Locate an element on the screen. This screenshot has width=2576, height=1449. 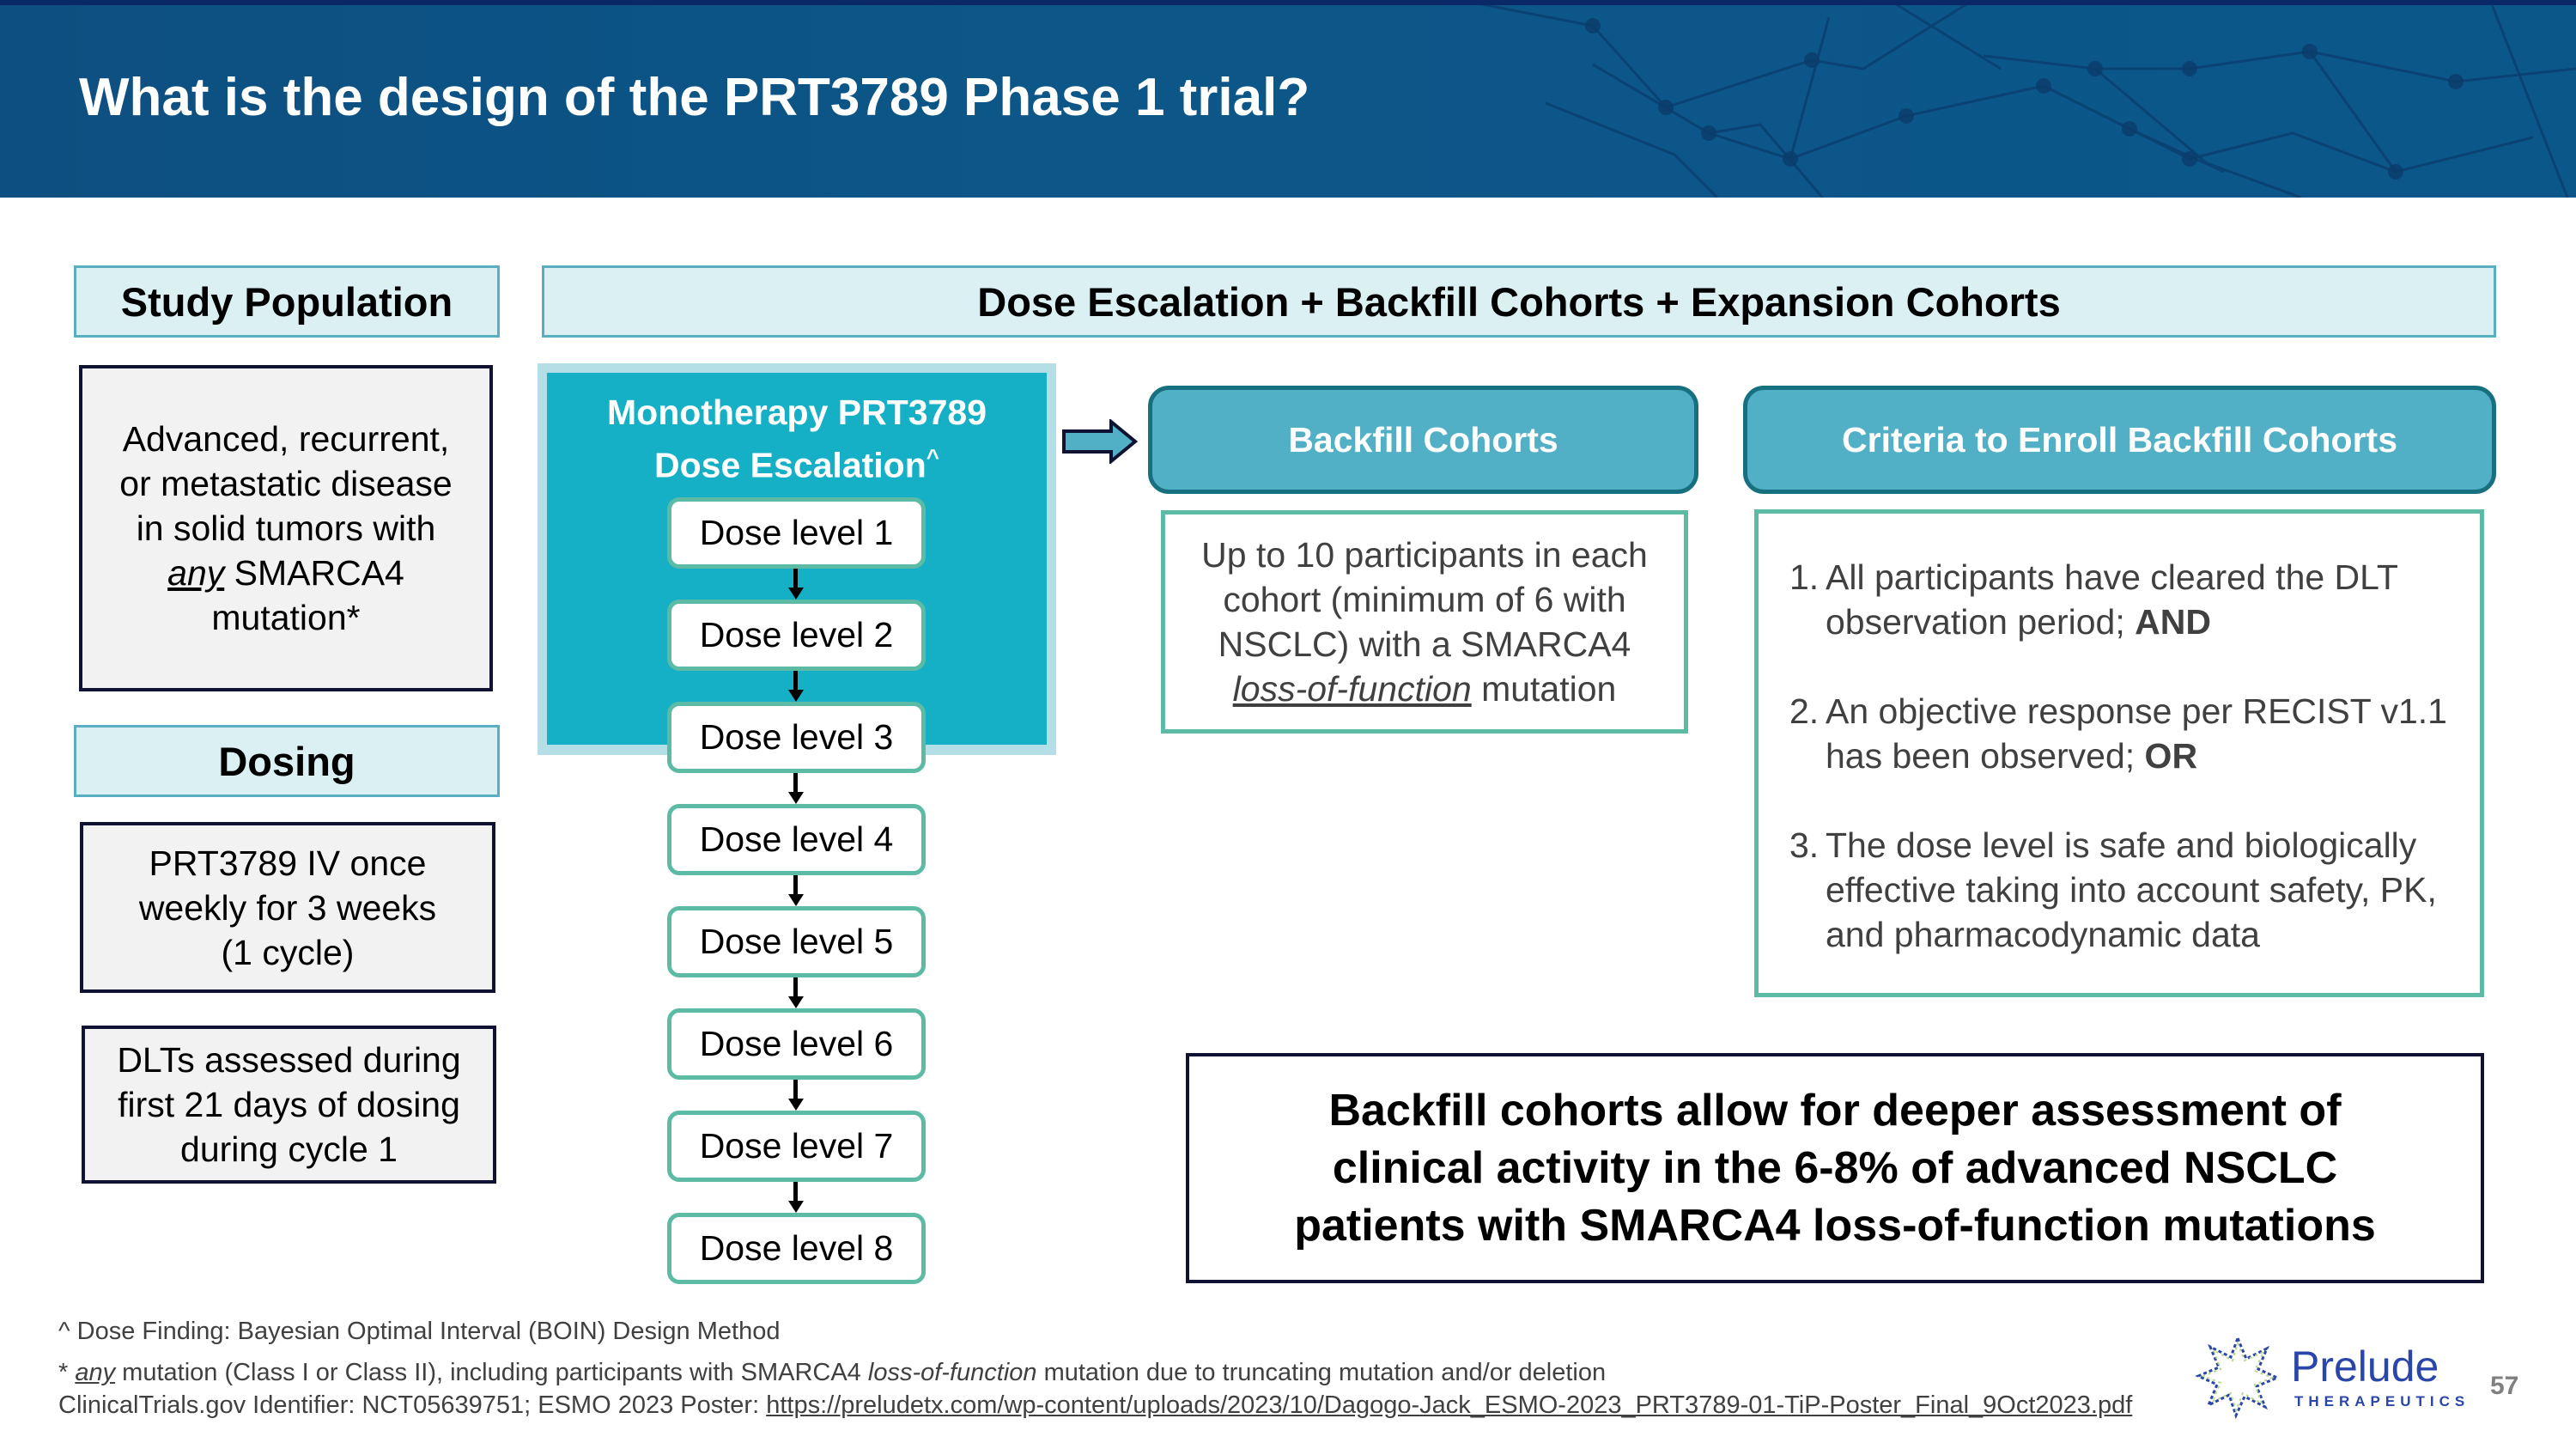
dose-level-label: Dose level 1 is located at coordinates (797, 532).